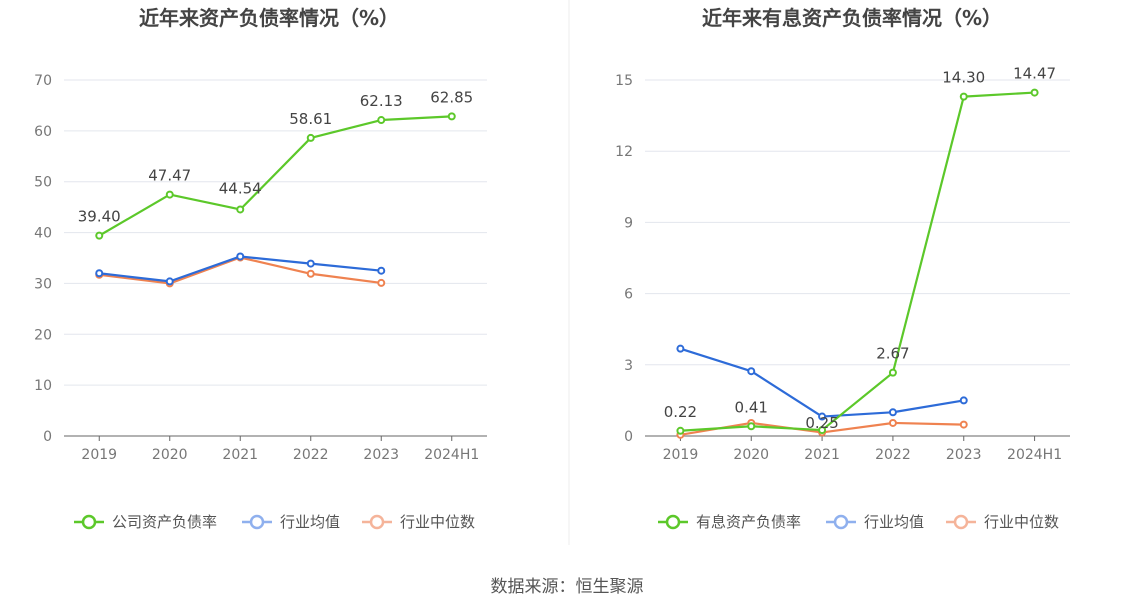 This screenshot has width=1134, height=612. Describe the element at coordinates (821, 423) in the screenshot. I see `data-label: 0.25` at that location.